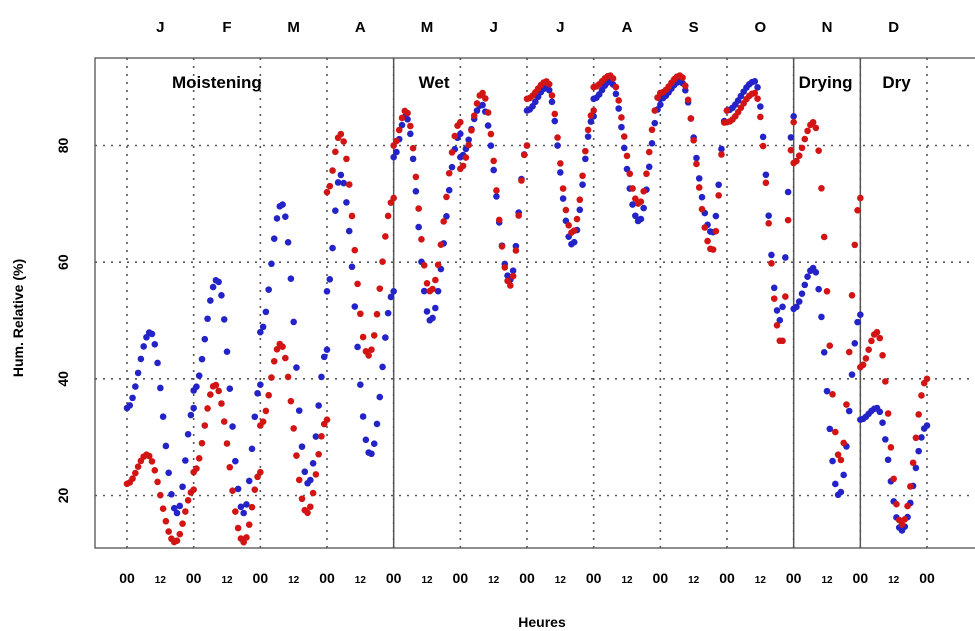  Describe the element at coordinates (63, 262) in the screenshot. I see `y-tick-label: 60` at that location.